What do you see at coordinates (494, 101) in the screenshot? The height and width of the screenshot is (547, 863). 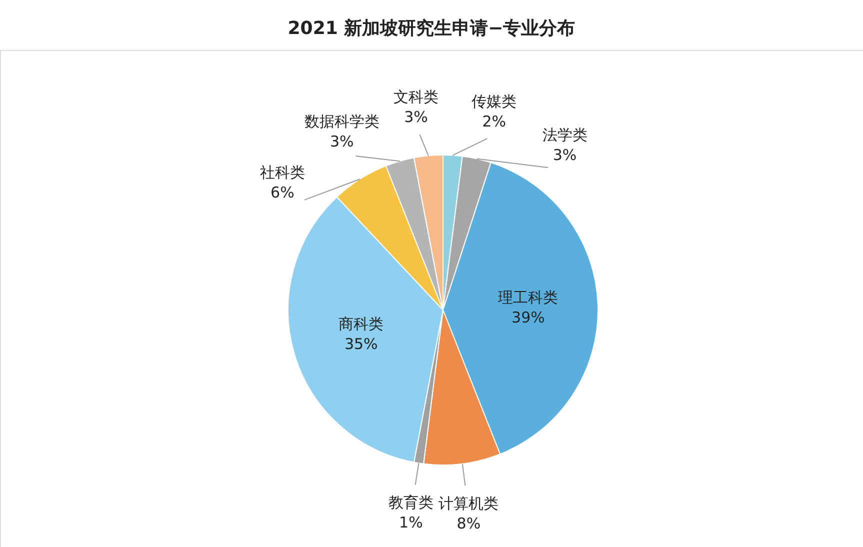 I see `slice-label: 传媒类` at bounding box center [494, 101].